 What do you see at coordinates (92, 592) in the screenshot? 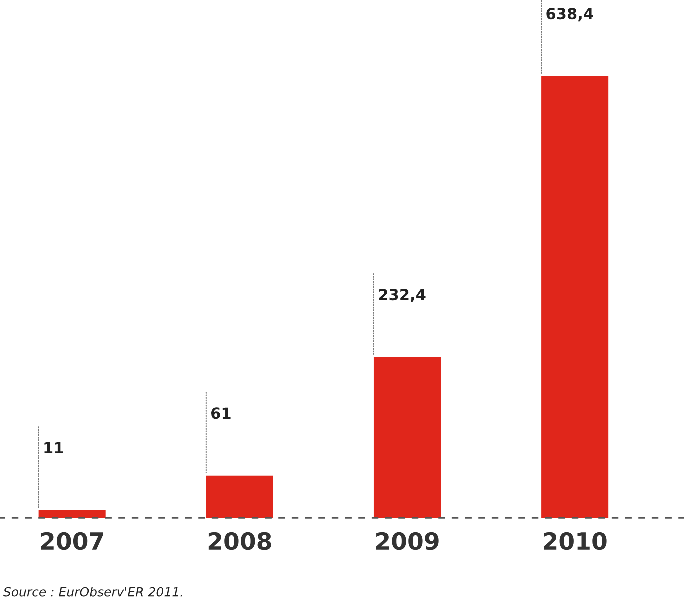
I see `source-note: Source : EurObserv'ER 2011.` at bounding box center [92, 592].